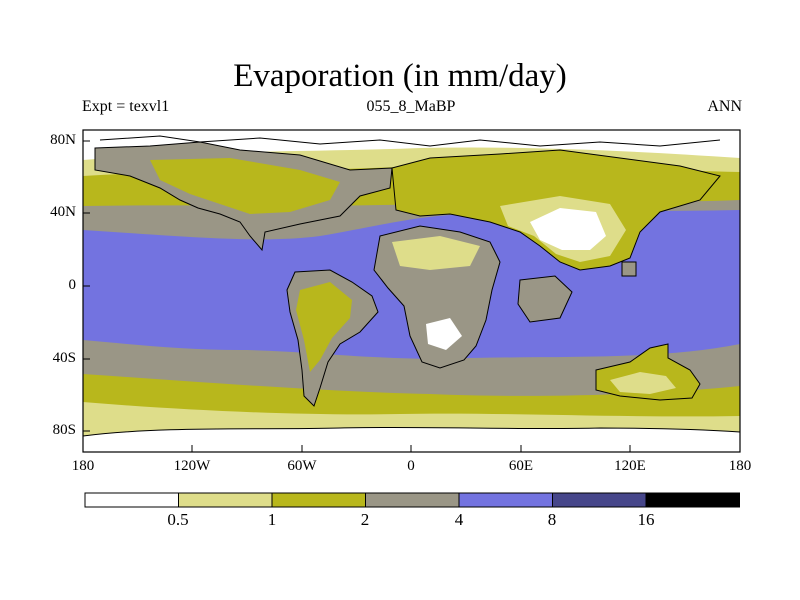 This screenshot has width=800, height=600. What do you see at coordinates (64, 358) in the screenshot?
I see `lat-tick-label: 40S` at bounding box center [64, 358].